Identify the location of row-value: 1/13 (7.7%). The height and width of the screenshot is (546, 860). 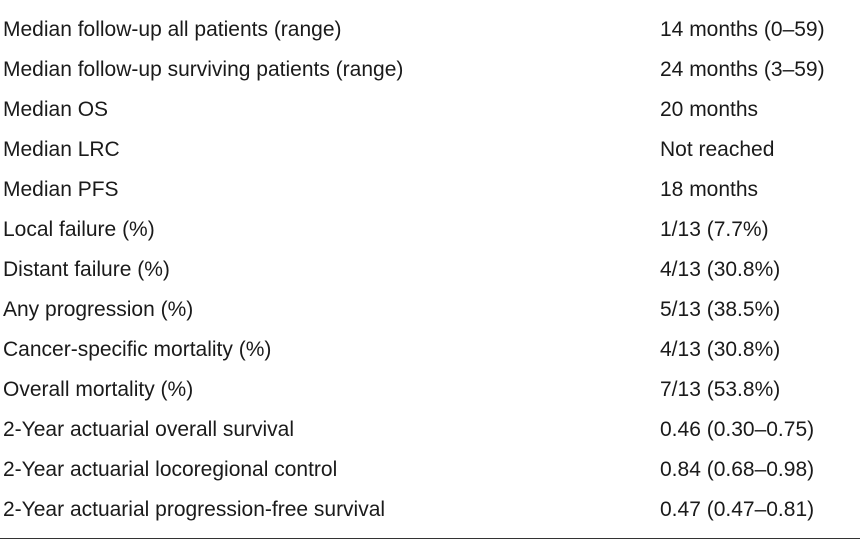
(714, 229).